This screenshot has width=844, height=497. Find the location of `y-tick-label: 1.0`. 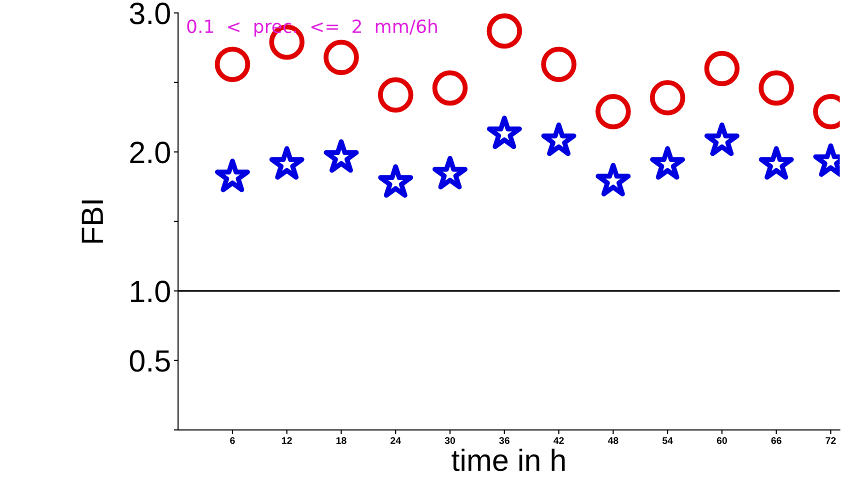

y-tick-label: 1.0 is located at coordinates (150, 291).